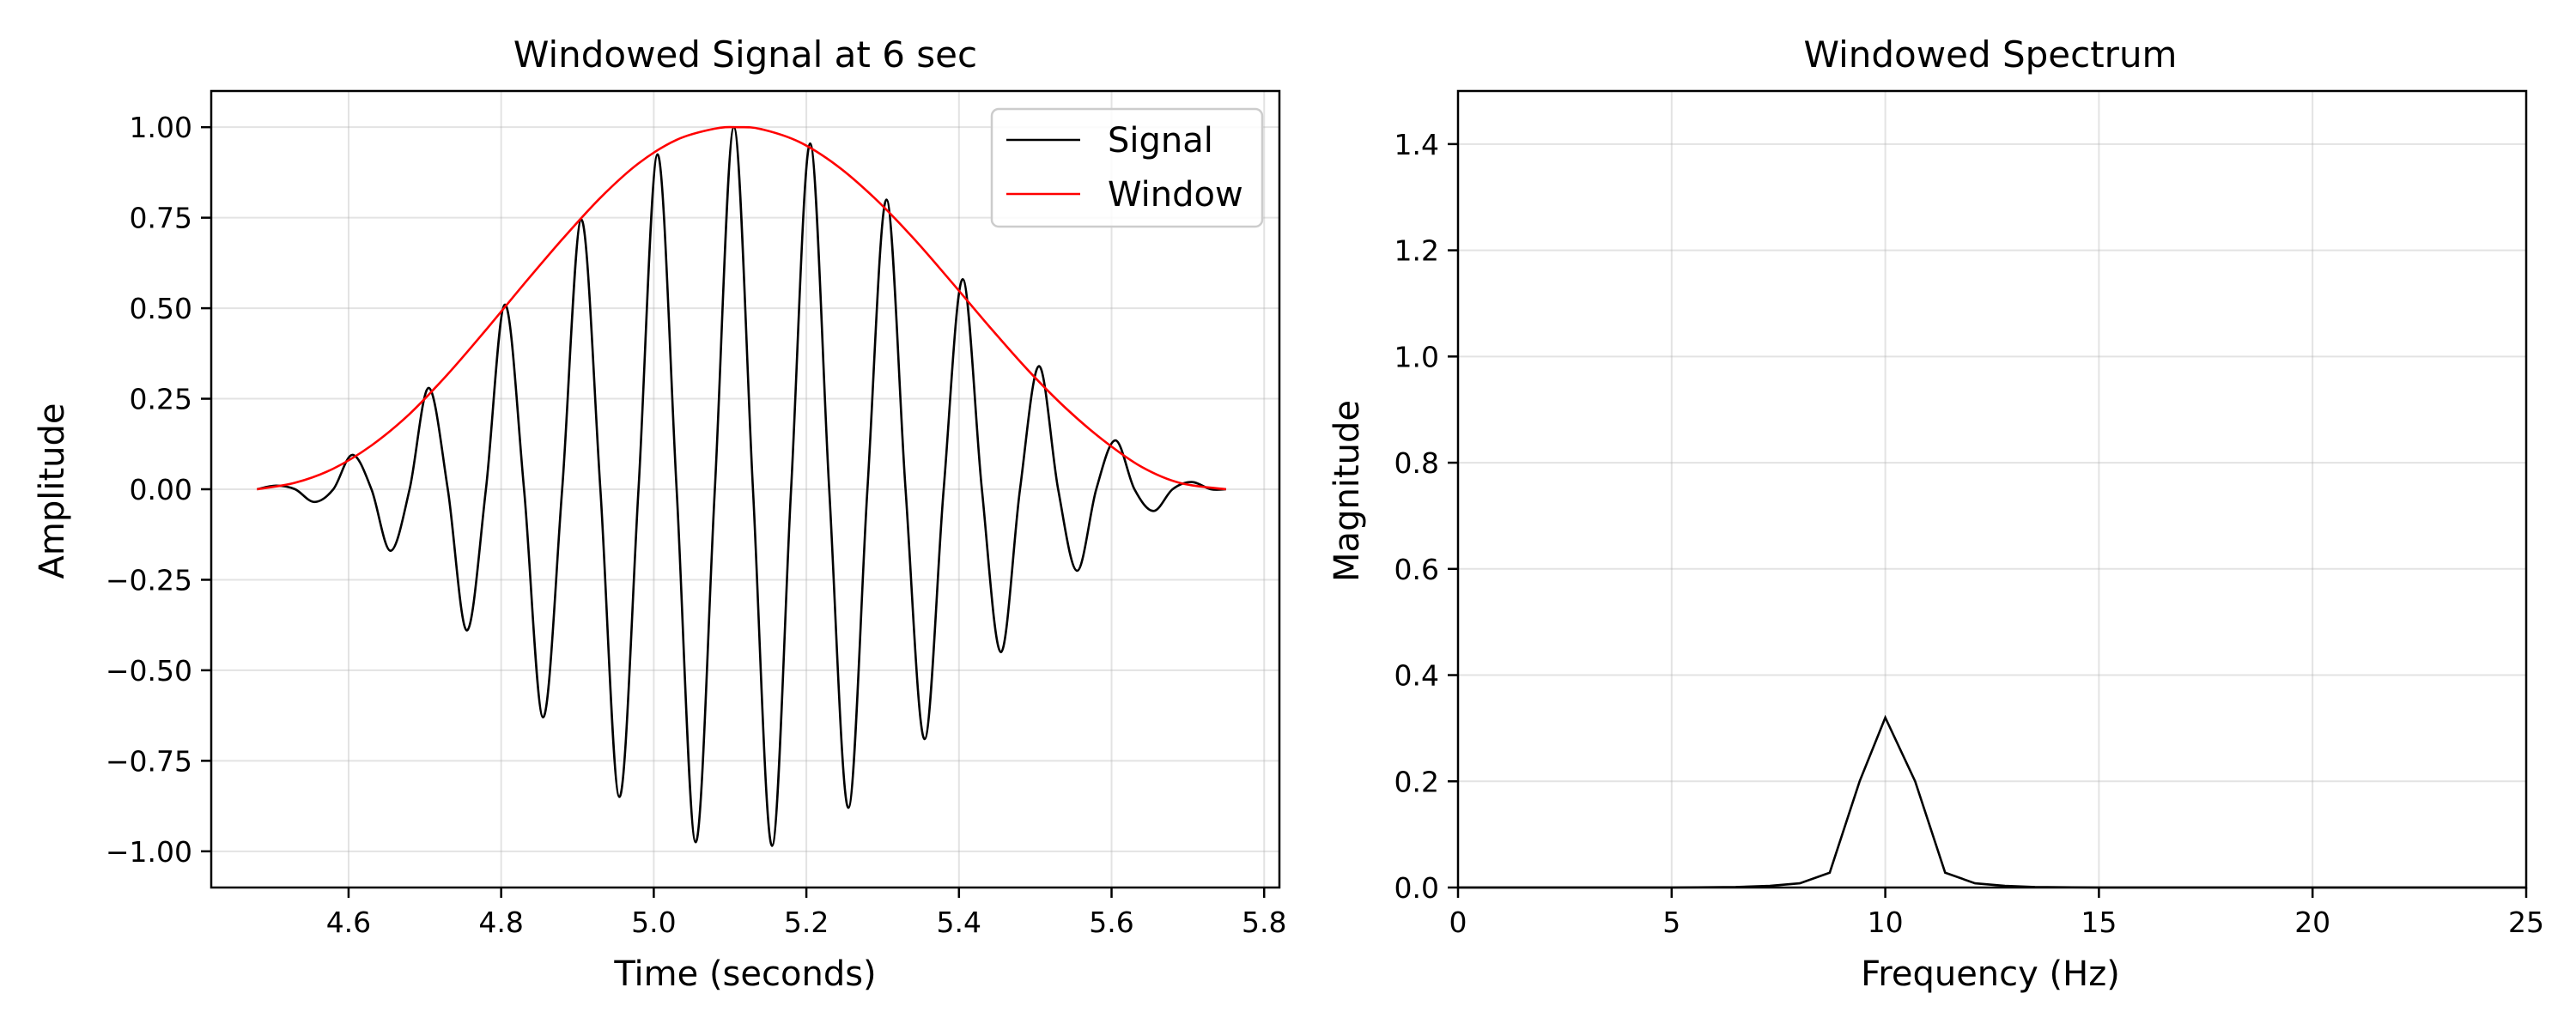  What do you see at coordinates (149, 671) in the screenshot?
I see `signal-y-tick-label: −0.50` at bounding box center [149, 671].